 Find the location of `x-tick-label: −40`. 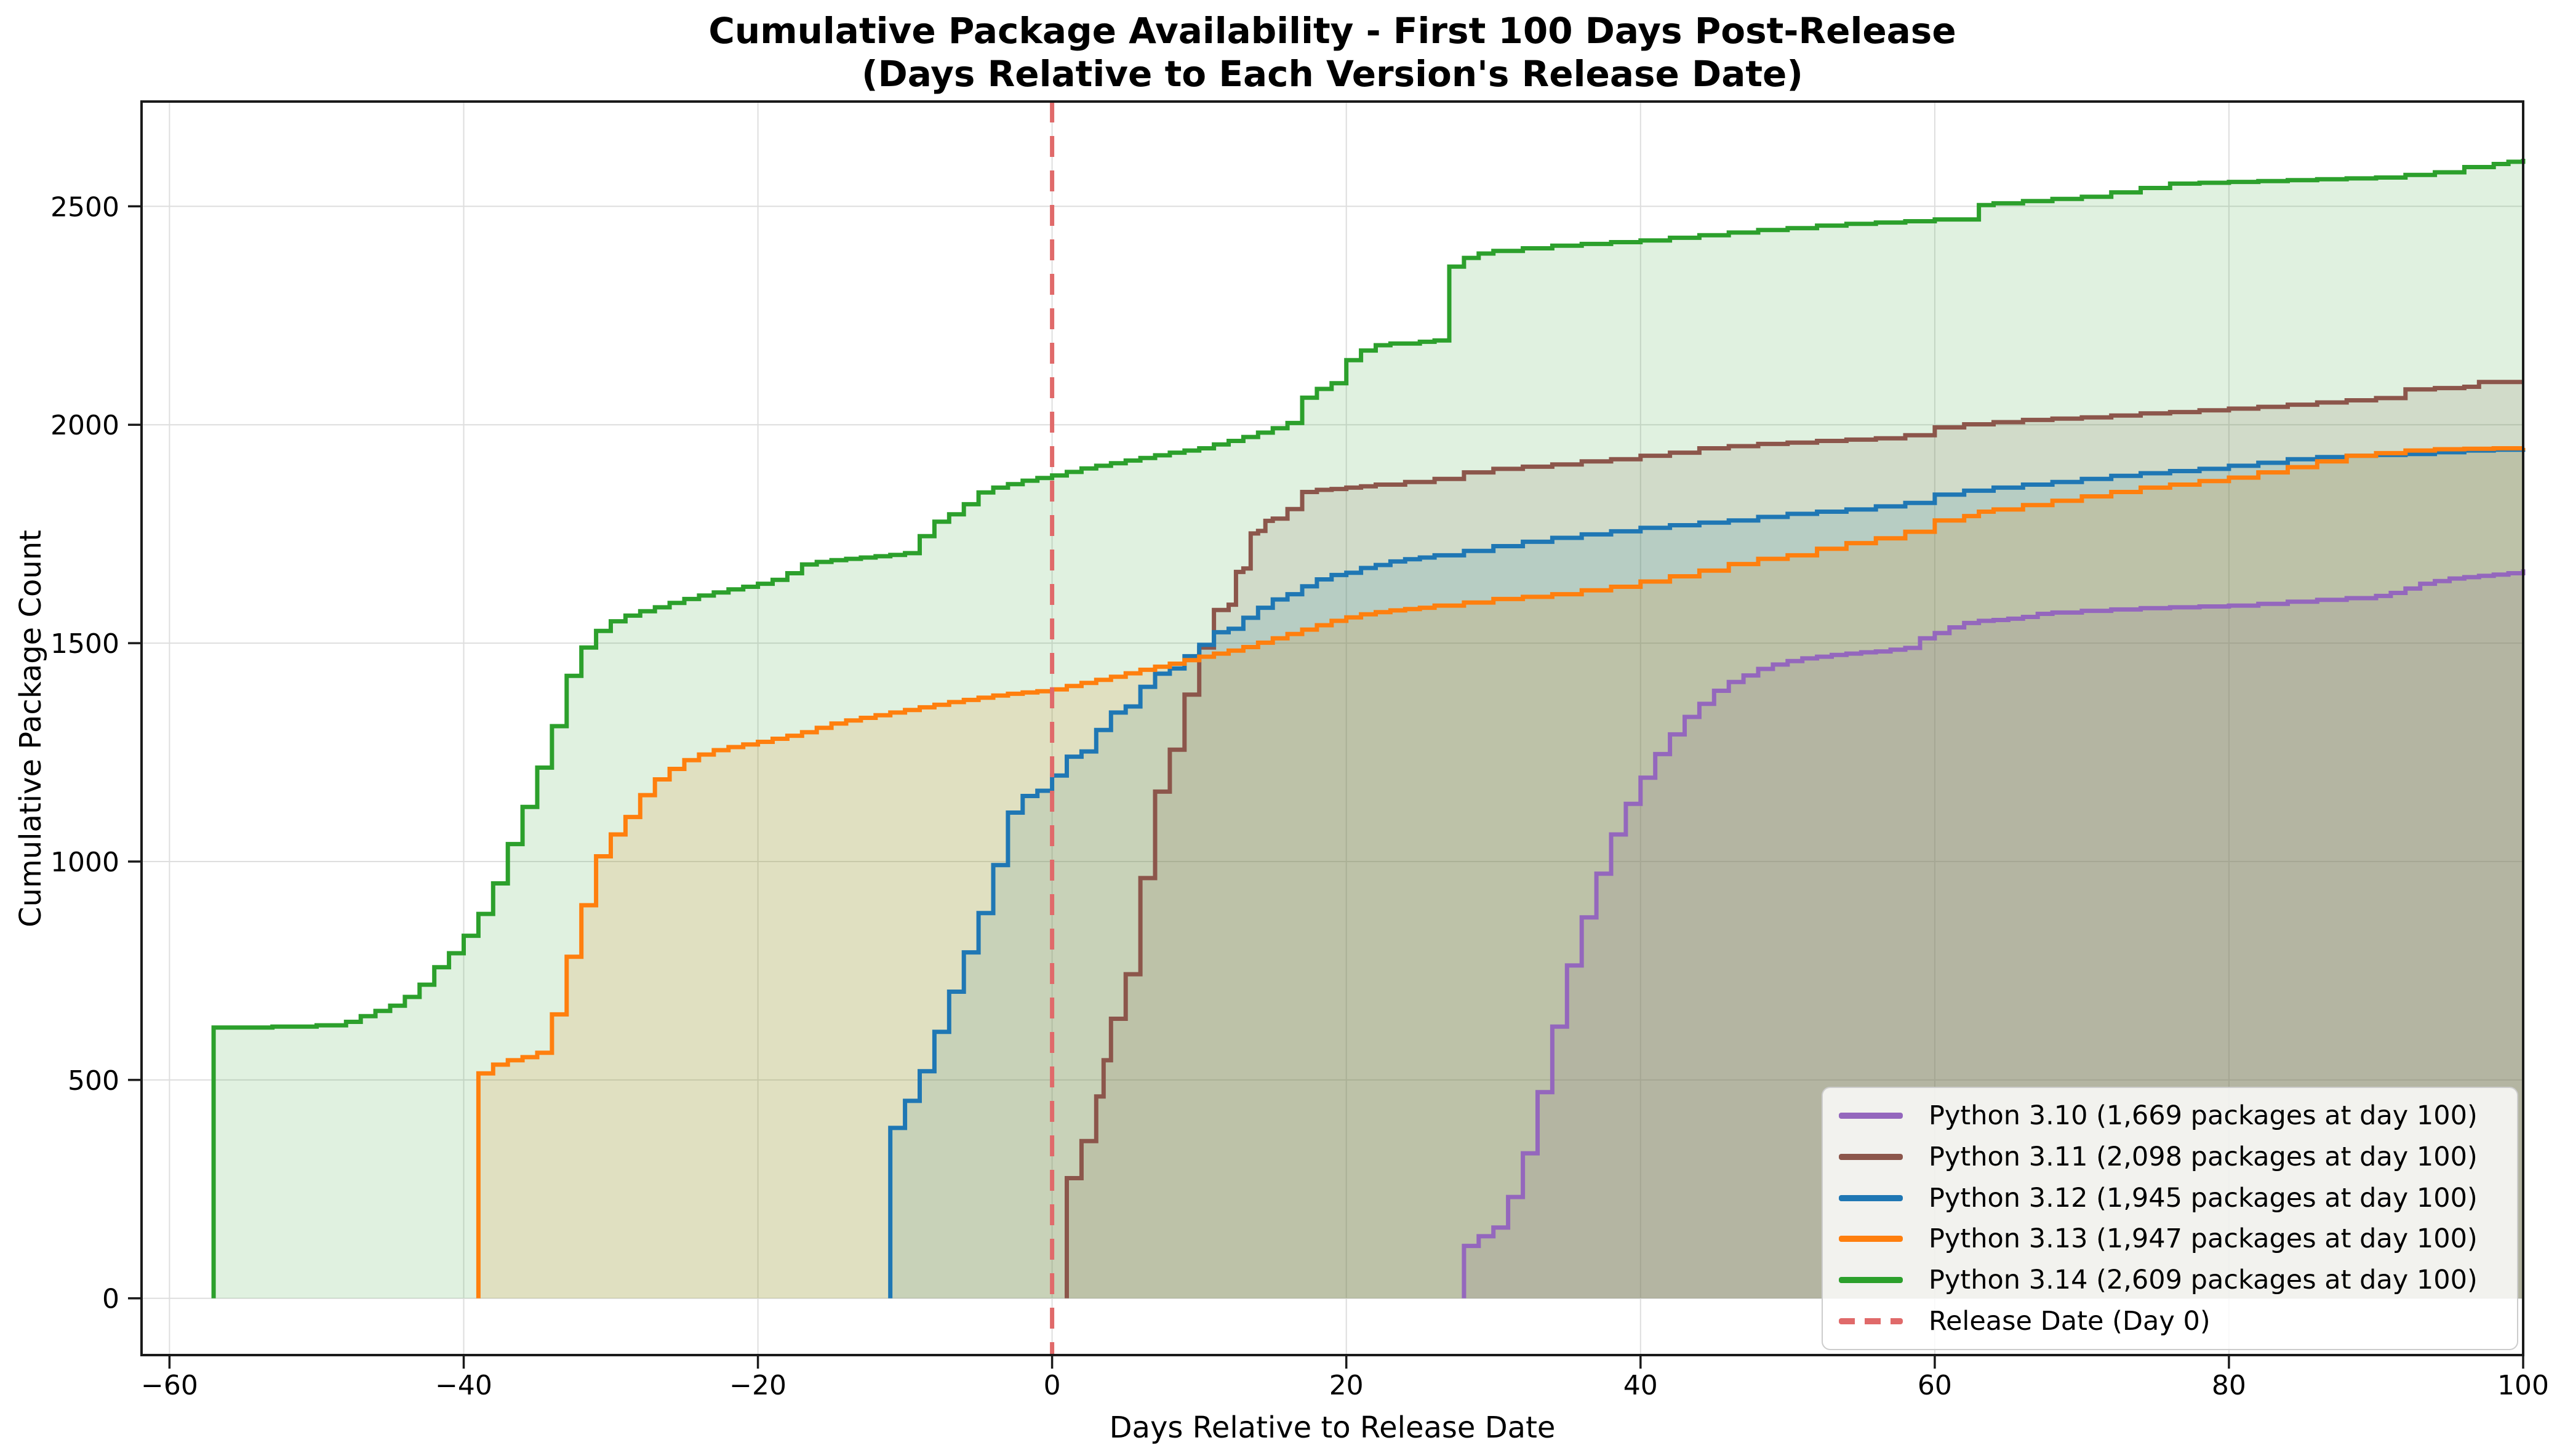

x-tick-label: −40 is located at coordinates (463, 1385).